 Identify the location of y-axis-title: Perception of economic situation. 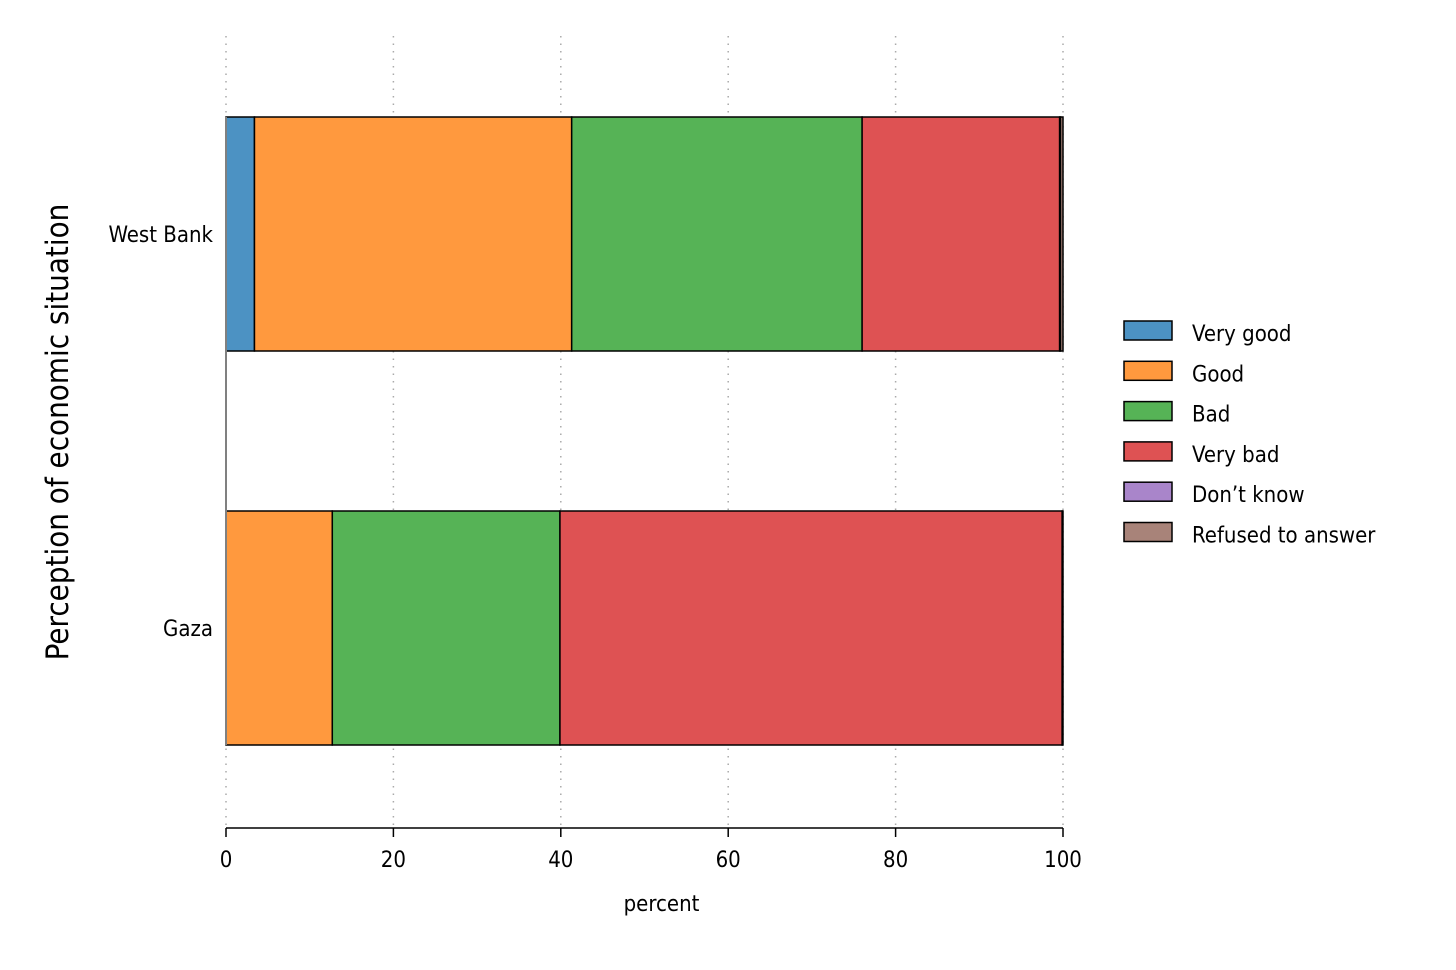
(58, 432).